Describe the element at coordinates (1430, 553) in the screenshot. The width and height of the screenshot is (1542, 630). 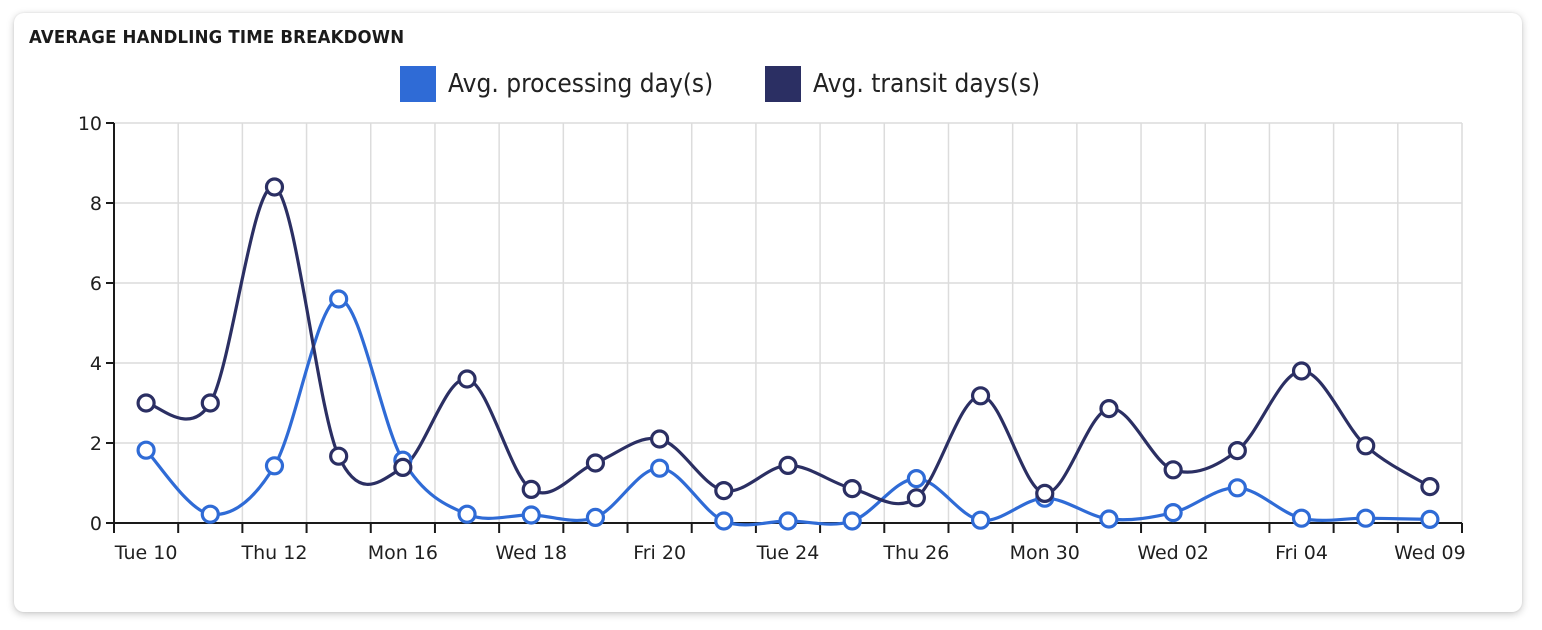
I see `x-tick-label: Wed 09` at that location.